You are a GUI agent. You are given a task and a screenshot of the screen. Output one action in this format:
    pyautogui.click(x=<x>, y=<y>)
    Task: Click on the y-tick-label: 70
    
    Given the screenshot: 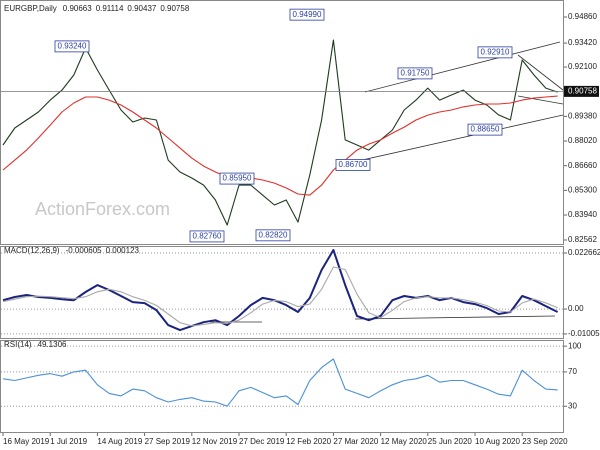 What is the action you would take?
    pyautogui.click(x=572, y=371)
    